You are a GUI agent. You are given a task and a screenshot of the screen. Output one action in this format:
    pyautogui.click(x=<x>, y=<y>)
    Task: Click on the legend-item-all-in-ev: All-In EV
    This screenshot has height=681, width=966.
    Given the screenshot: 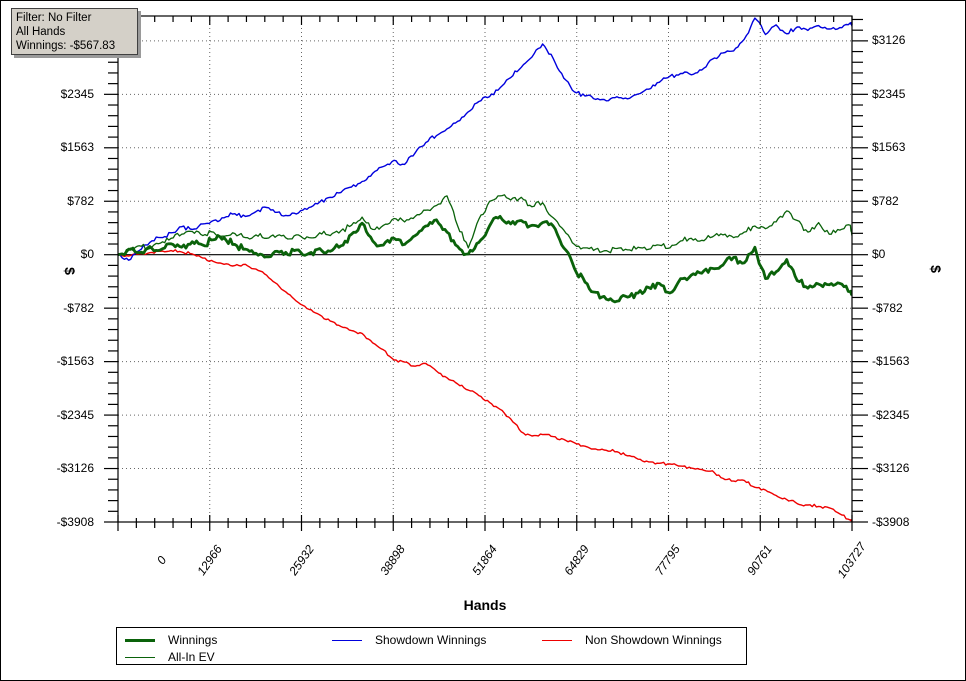 What is the action you would take?
    pyautogui.click(x=170, y=657)
    